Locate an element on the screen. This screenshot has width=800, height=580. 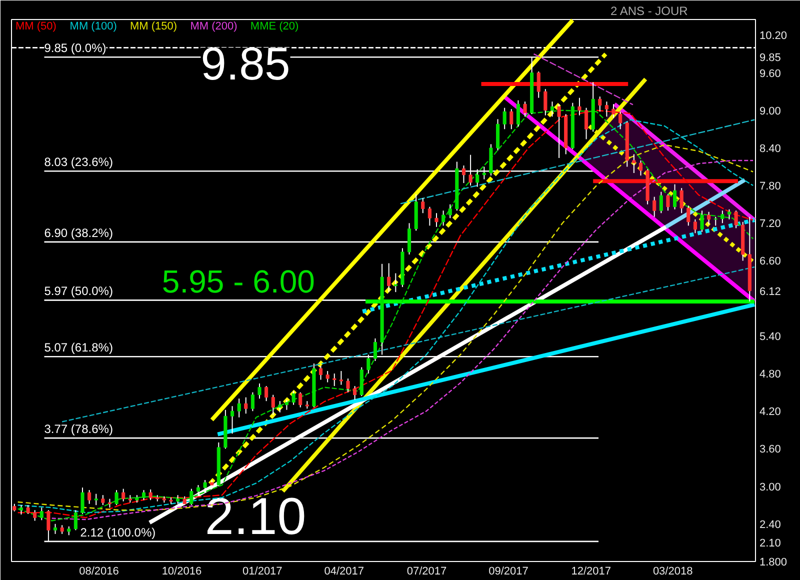
y-tick-label: 6.12 is located at coordinates (770, 292).